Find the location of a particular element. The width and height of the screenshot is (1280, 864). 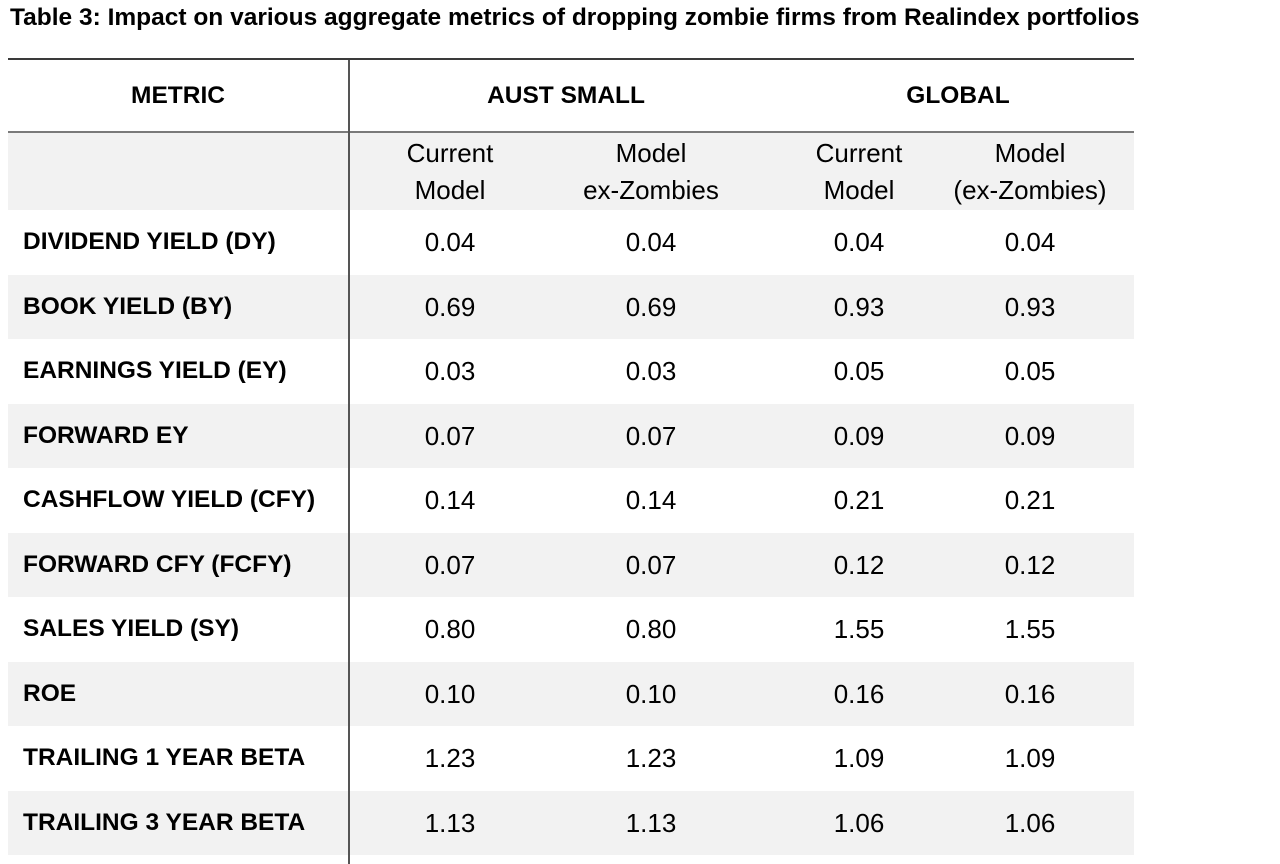

table-row: EARNINGS YIELD (EY) 0.03 0.03 0.05 0.05 is located at coordinates (571, 371).